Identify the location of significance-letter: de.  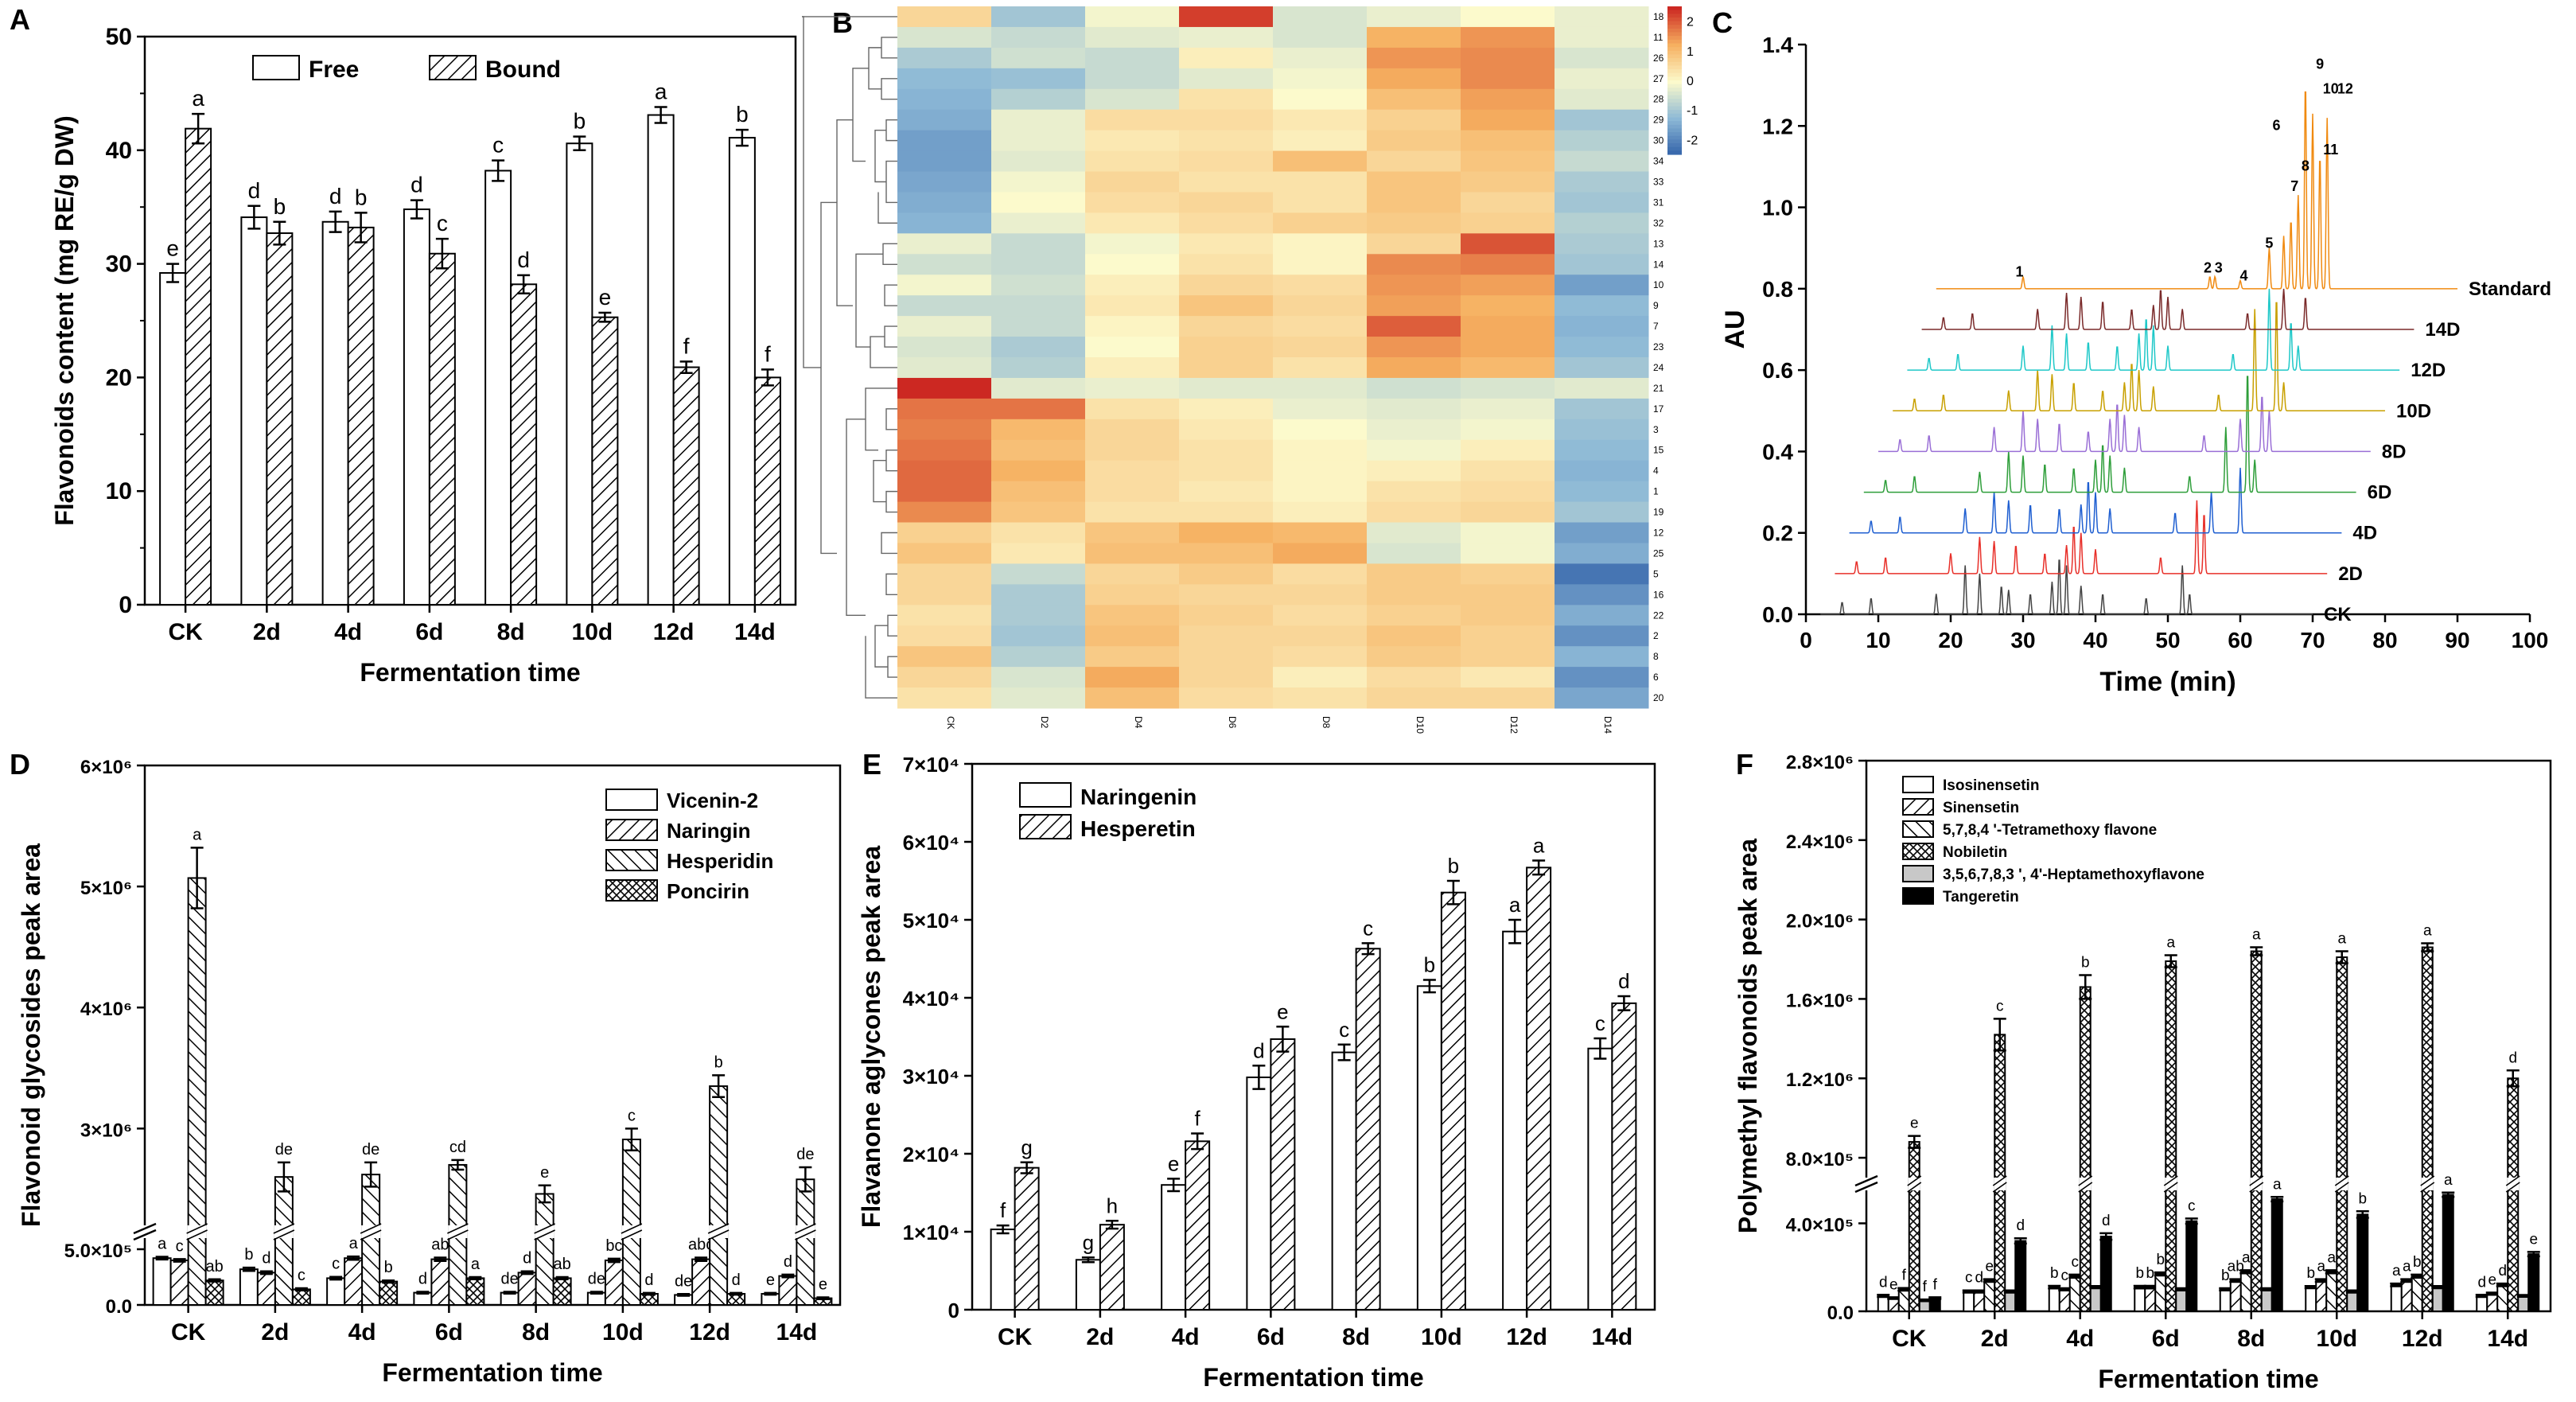
(284, 1150).